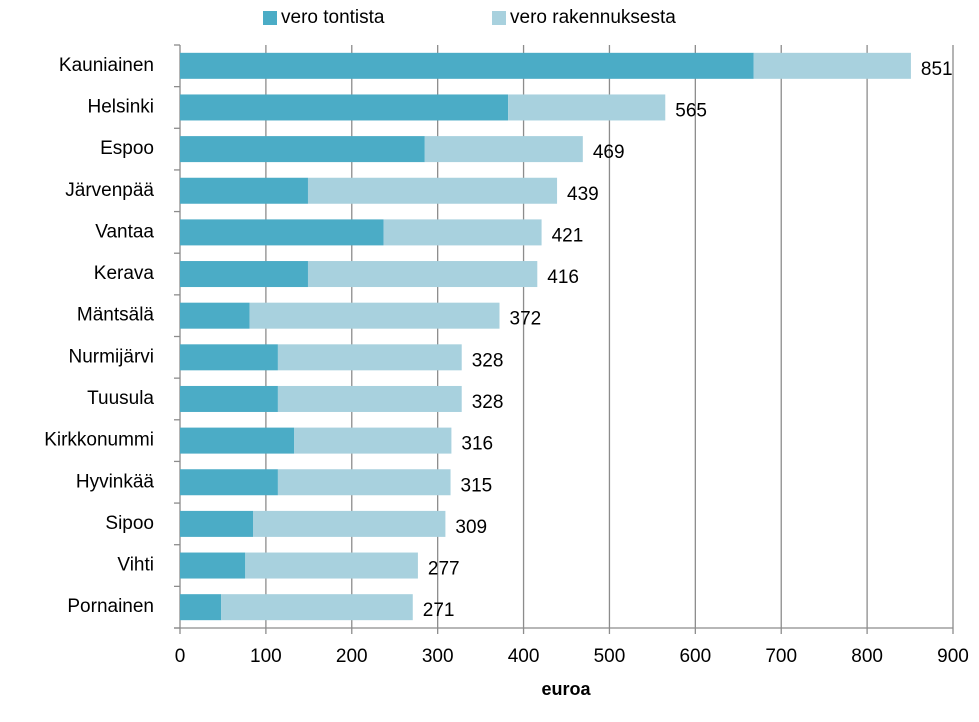 This screenshot has height=722, width=979. Describe the element at coordinates (127, 148) in the screenshot. I see `y-tick-label: Espoo` at that location.